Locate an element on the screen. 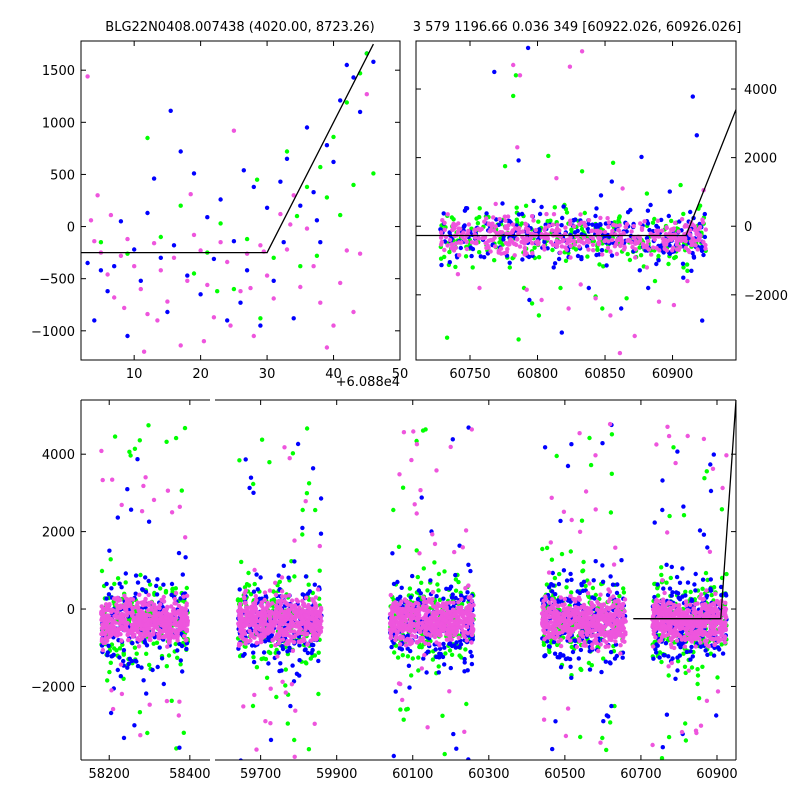 The height and width of the screenshot is (800, 800). top-right-xtick-label: 60750 is located at coordinates (469, 374).